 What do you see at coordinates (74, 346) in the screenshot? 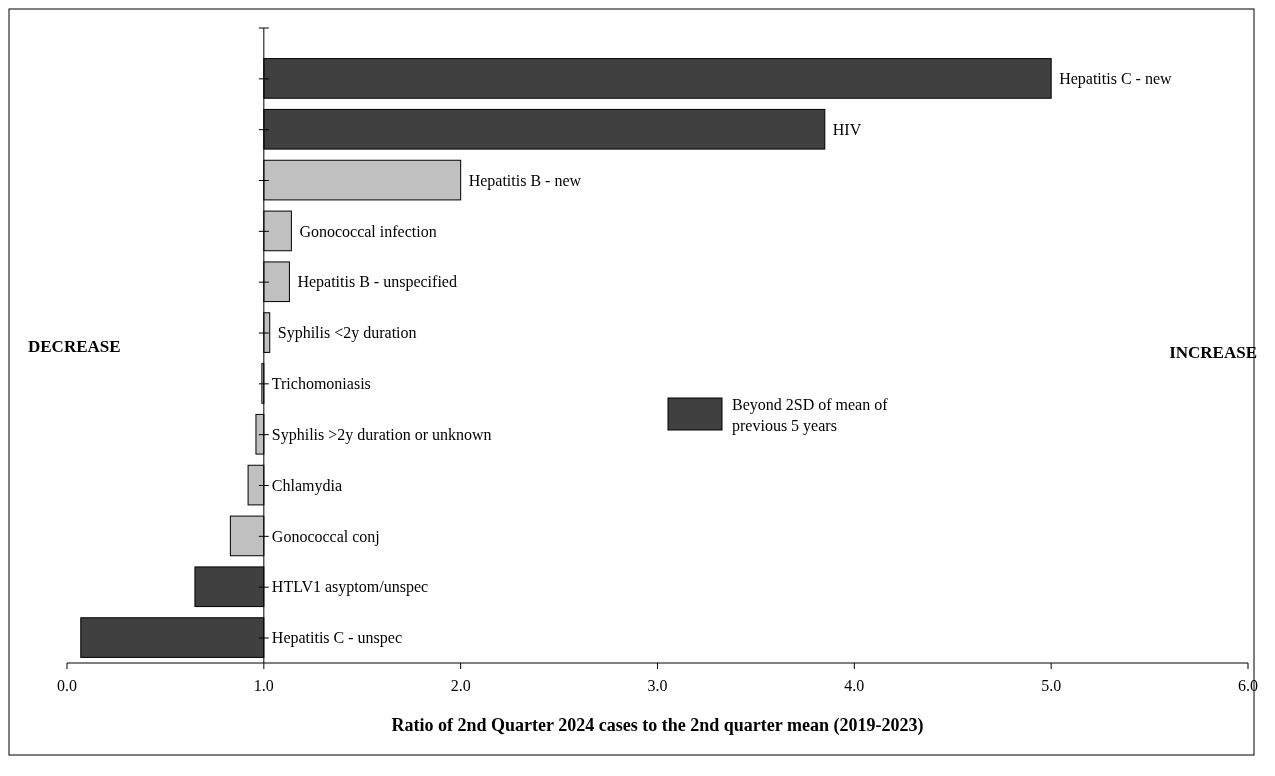
I see `annotation: DECREASE` at bounding box center [74, 346].